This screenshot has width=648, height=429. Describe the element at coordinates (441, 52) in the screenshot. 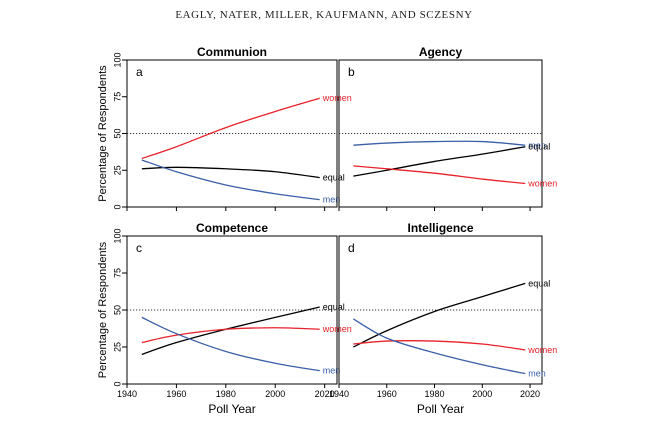

I see `panel-title: Agency` at that location.